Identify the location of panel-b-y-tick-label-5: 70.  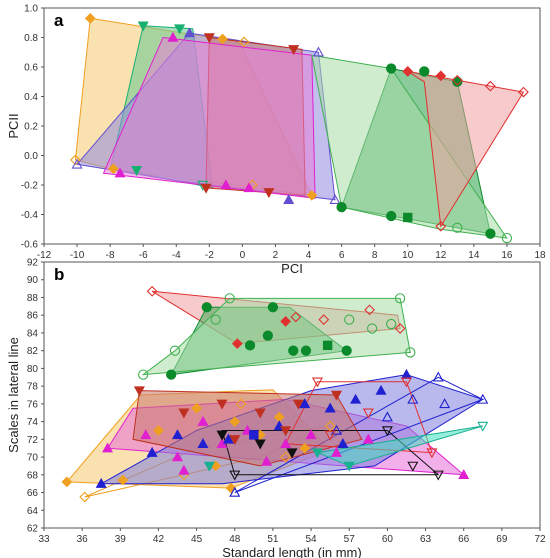
(33, 458).